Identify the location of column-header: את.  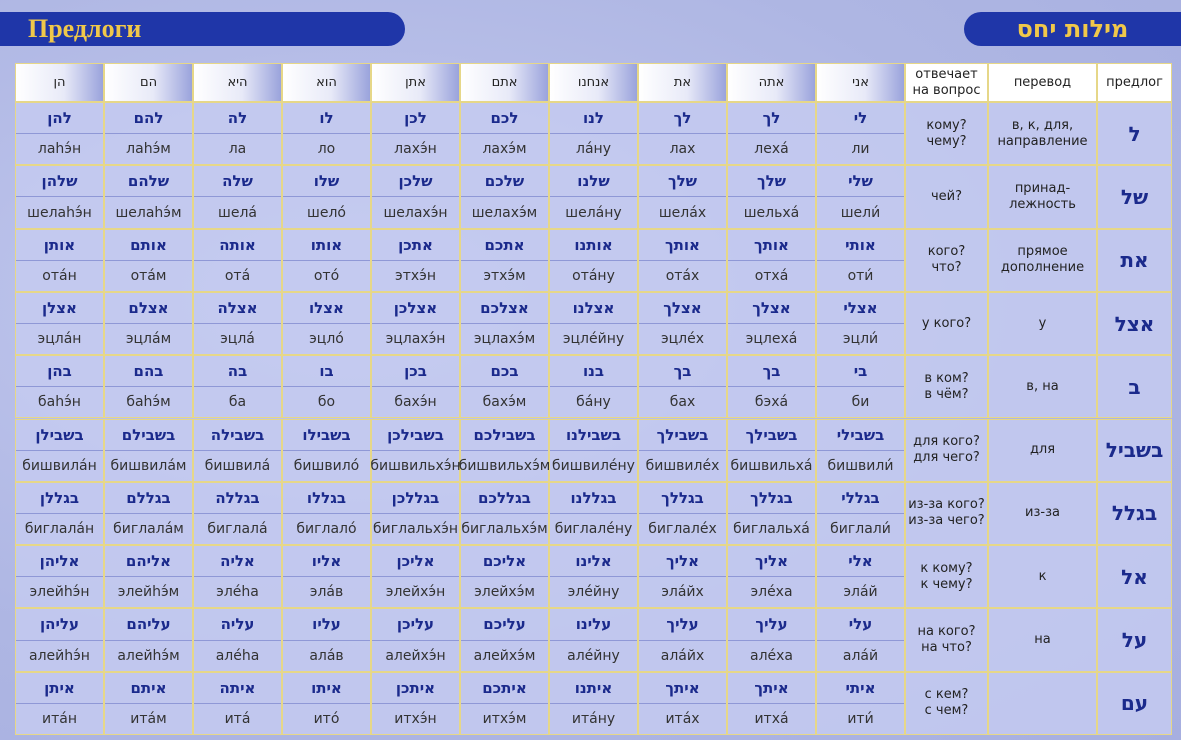
(682, 82).